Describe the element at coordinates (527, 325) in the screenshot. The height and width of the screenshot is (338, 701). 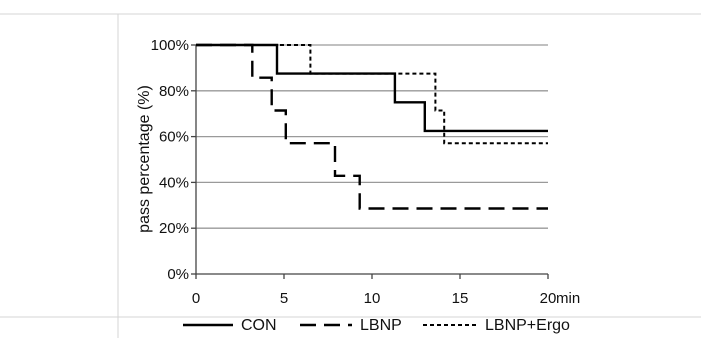
I see `legend-label: LBNP+Ergo` at that location.